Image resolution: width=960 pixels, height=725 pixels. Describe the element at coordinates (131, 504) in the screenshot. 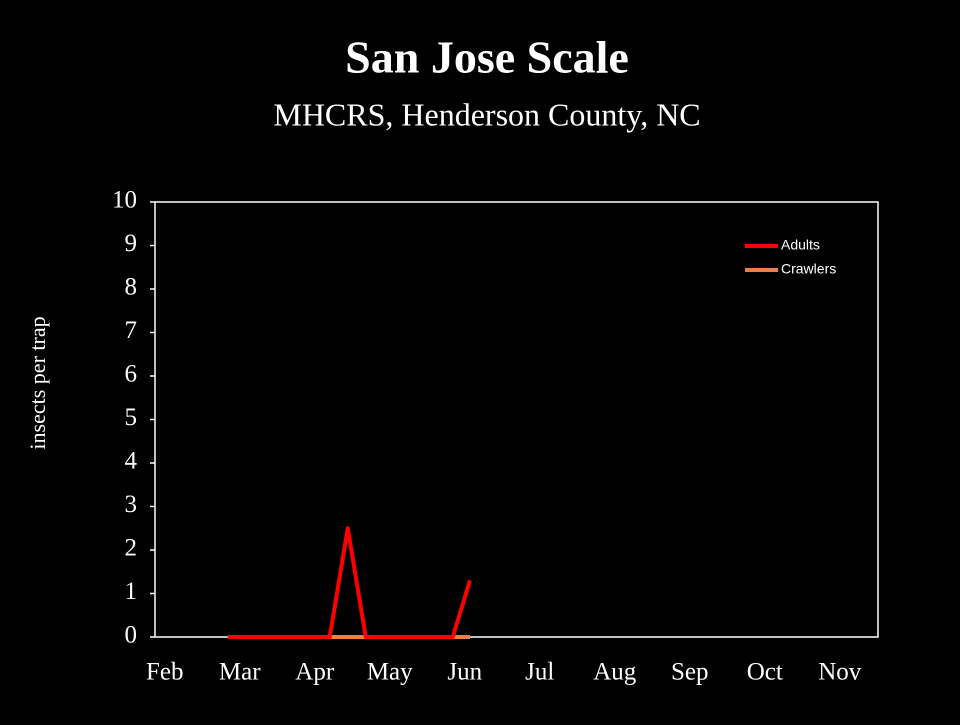

I see `y-tick-label: 3` at that location.